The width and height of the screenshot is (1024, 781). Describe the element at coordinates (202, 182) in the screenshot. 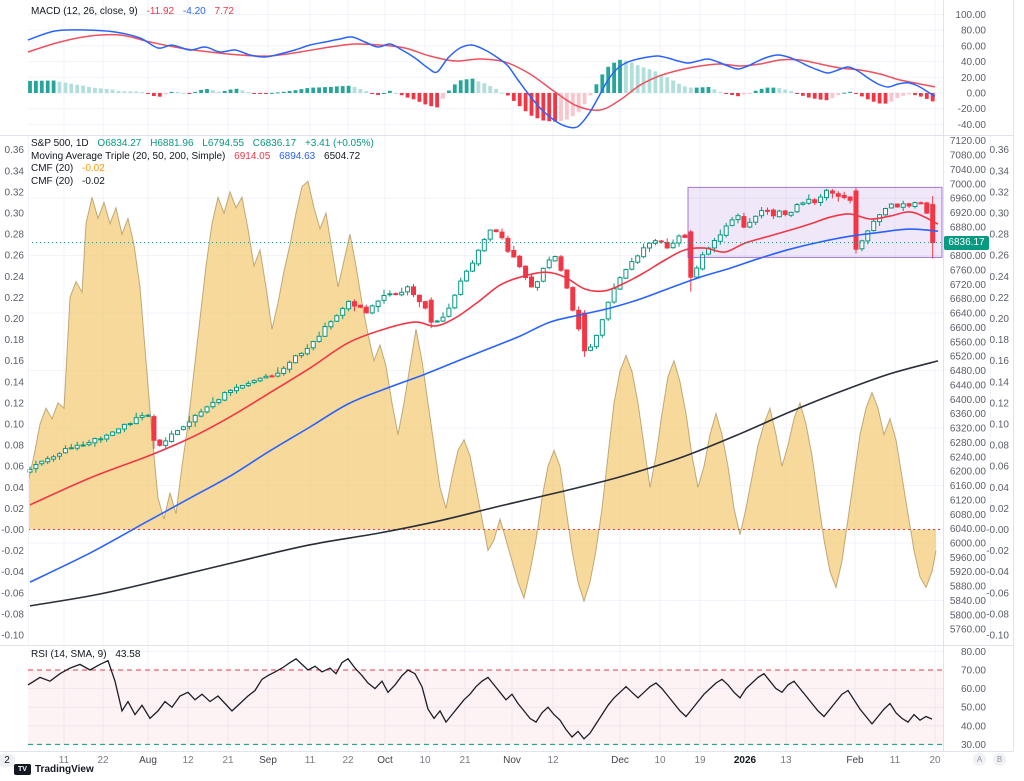

I see `cmf2-legend-row: CMF (20) -0.02` at that location.